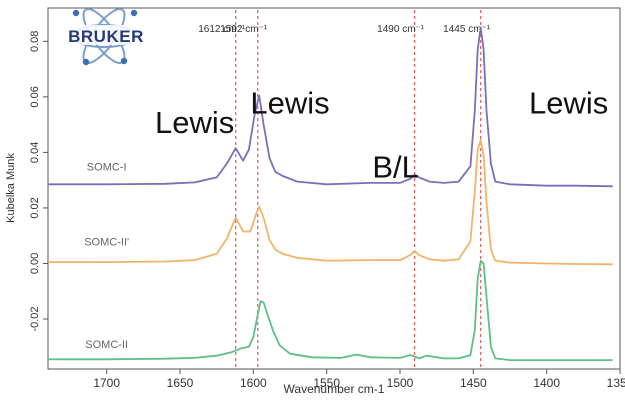 The image size is (625, 403). Describe the element at coordinates (38, 181) in the screenshot. I see `y-axis: -0.02 0.00 0.02 0.04 0.06 0.08` at that location.